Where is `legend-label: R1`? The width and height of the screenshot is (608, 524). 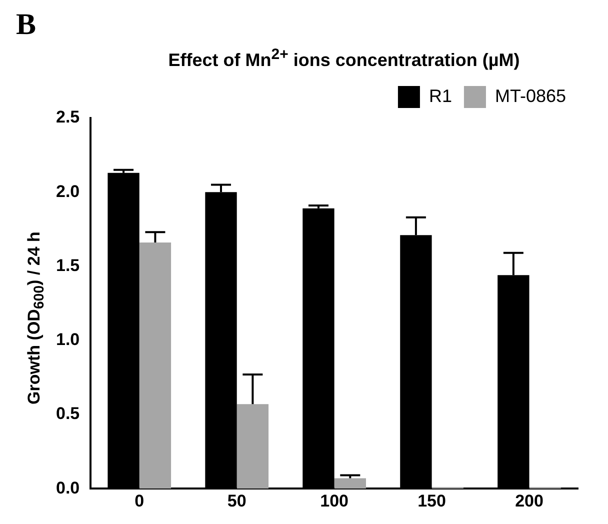
legend-label: R1 is located at coordinates (440, 96).